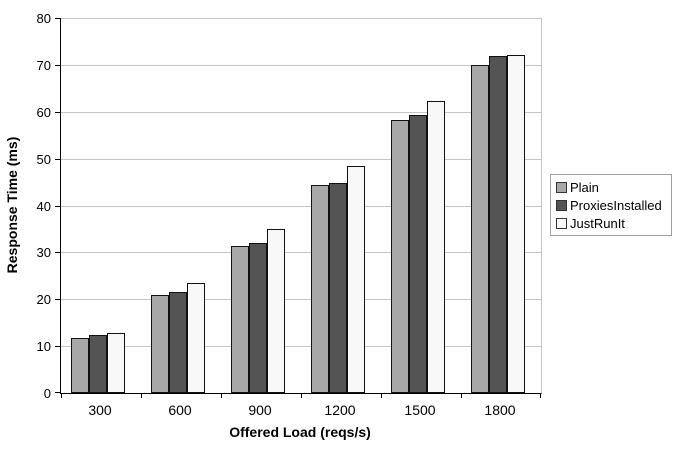 Image resolution: width=674 pixels, height=454 pixels. I want to click on y-tick-label-0: 0, so click(47, 393).